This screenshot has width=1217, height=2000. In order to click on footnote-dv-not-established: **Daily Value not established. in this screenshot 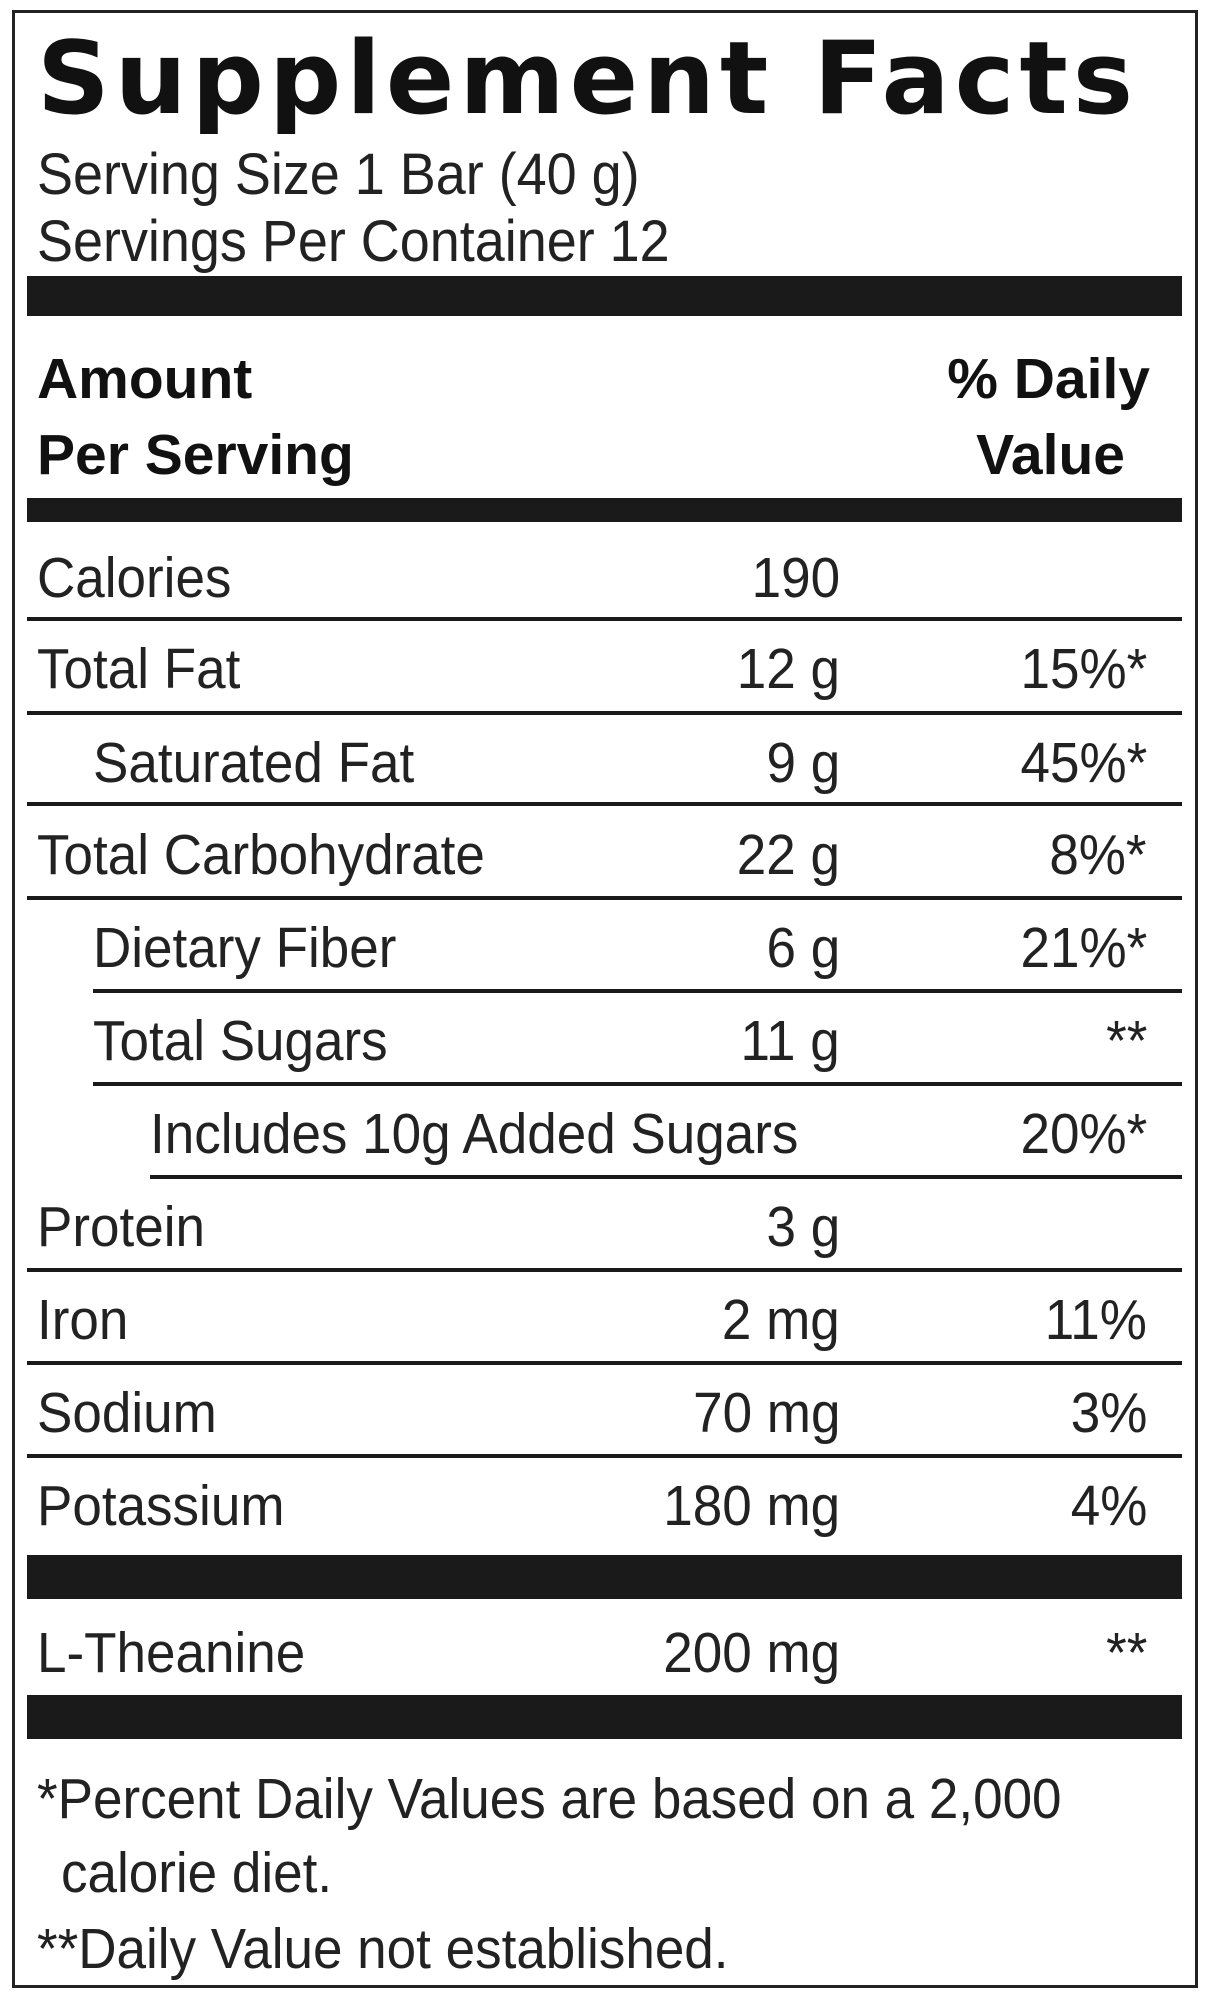, I will do `click(383, 1949)`.